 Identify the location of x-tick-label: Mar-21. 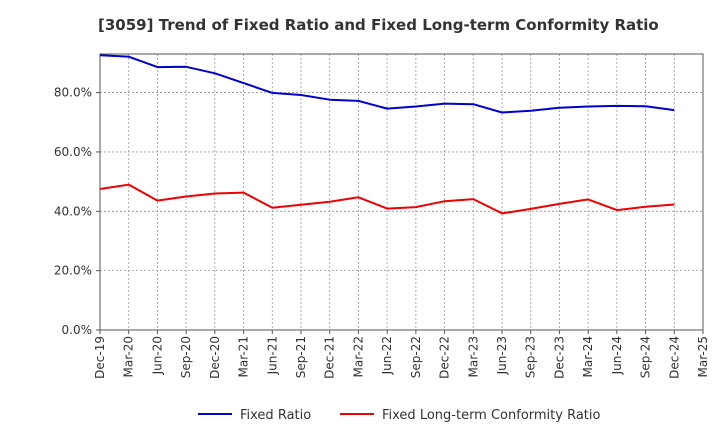
(244, 356).